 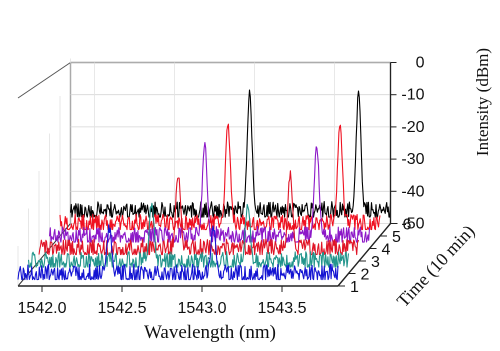 What do you see at coordinates (178, 252) in the screenshot?
I see `series-line-t1` at bounding box center [178, 252].